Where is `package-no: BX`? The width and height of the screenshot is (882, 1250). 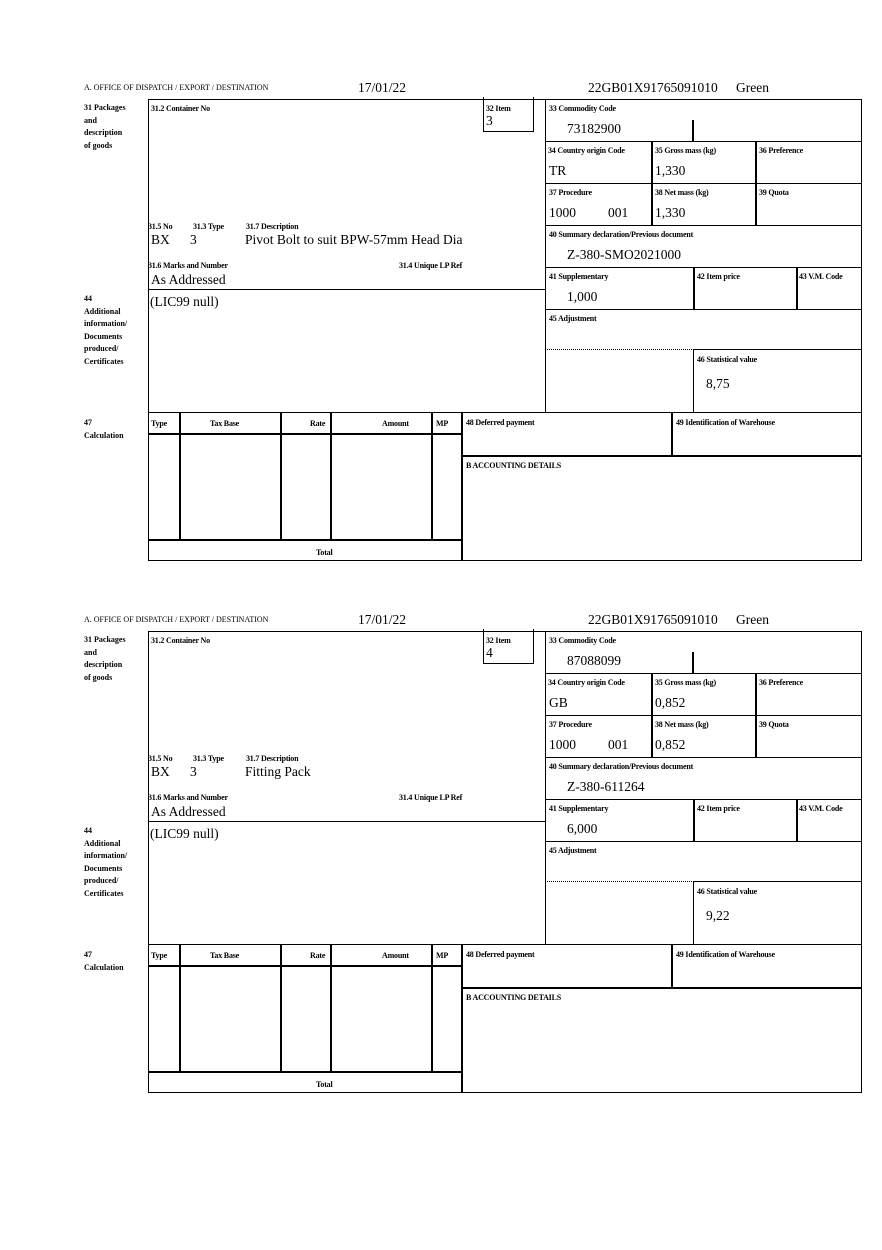 package-no: BX is located at coordinates (160, 771).